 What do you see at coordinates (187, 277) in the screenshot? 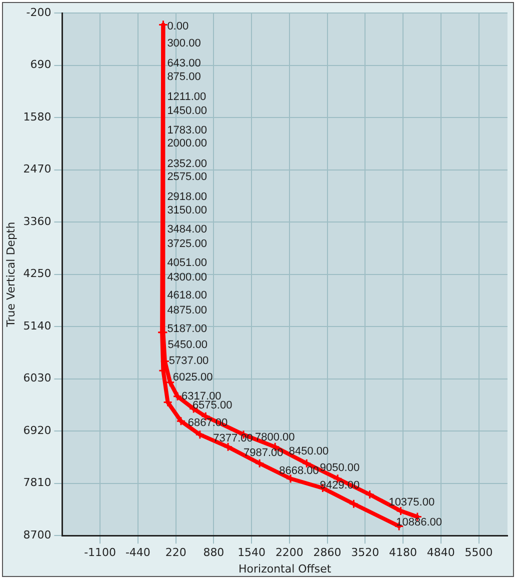
I see `annotation: 4300.00` at bounding box center [187, 277].